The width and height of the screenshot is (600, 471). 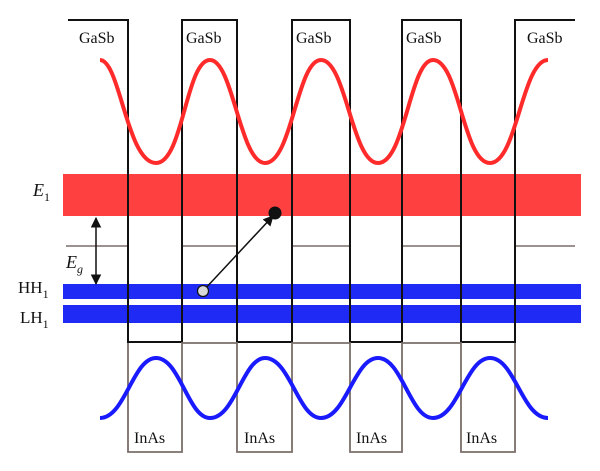 I want to click on inas-labels: InAs InAs InAs InAs, so click(x=315, y=438).